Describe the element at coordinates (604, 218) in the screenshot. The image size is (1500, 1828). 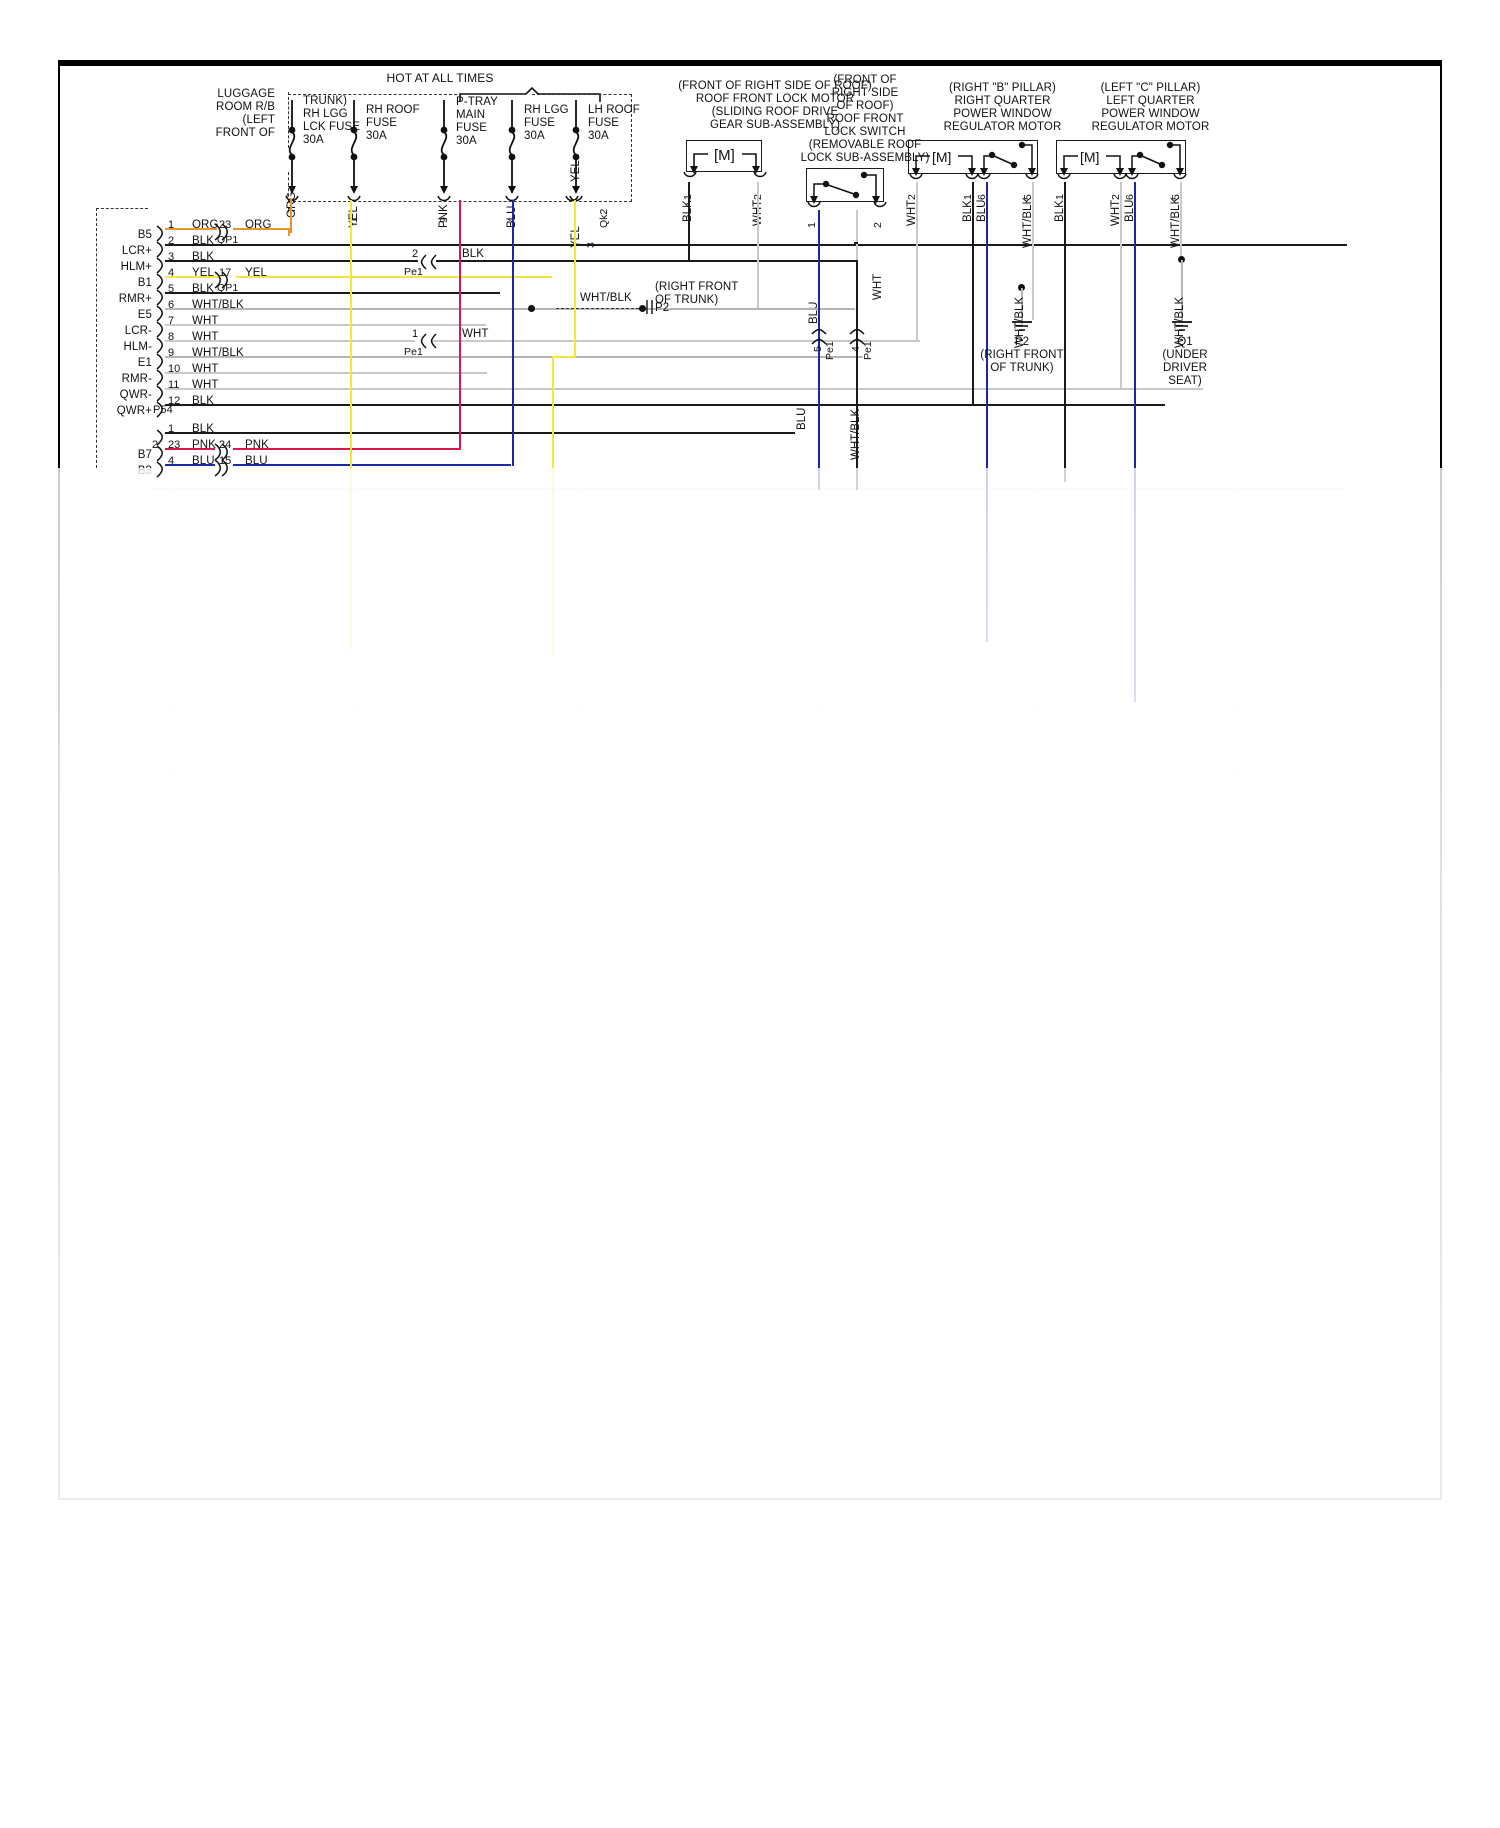
I see `splice-qk2-name: Qk2` at that location.